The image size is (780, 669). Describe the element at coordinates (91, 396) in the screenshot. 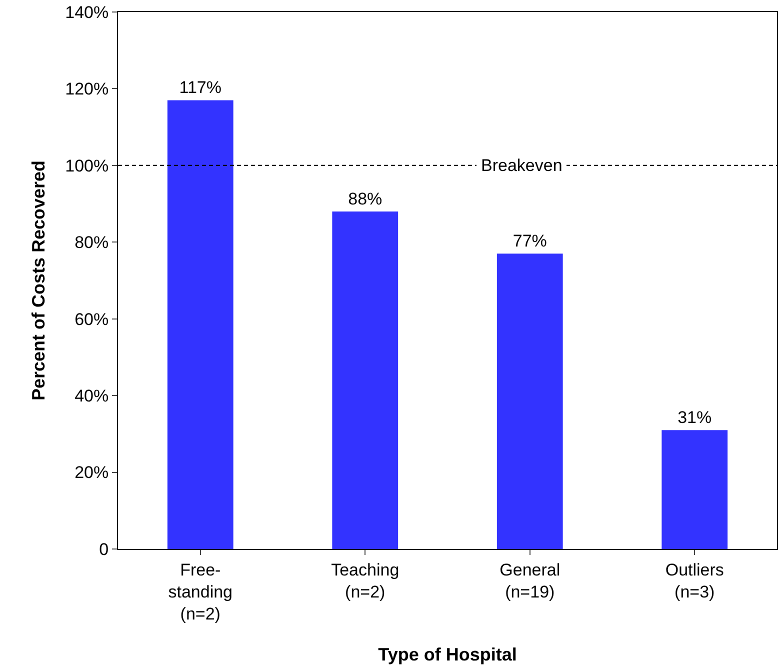

I see `y-tick-label: 40%` at that location.